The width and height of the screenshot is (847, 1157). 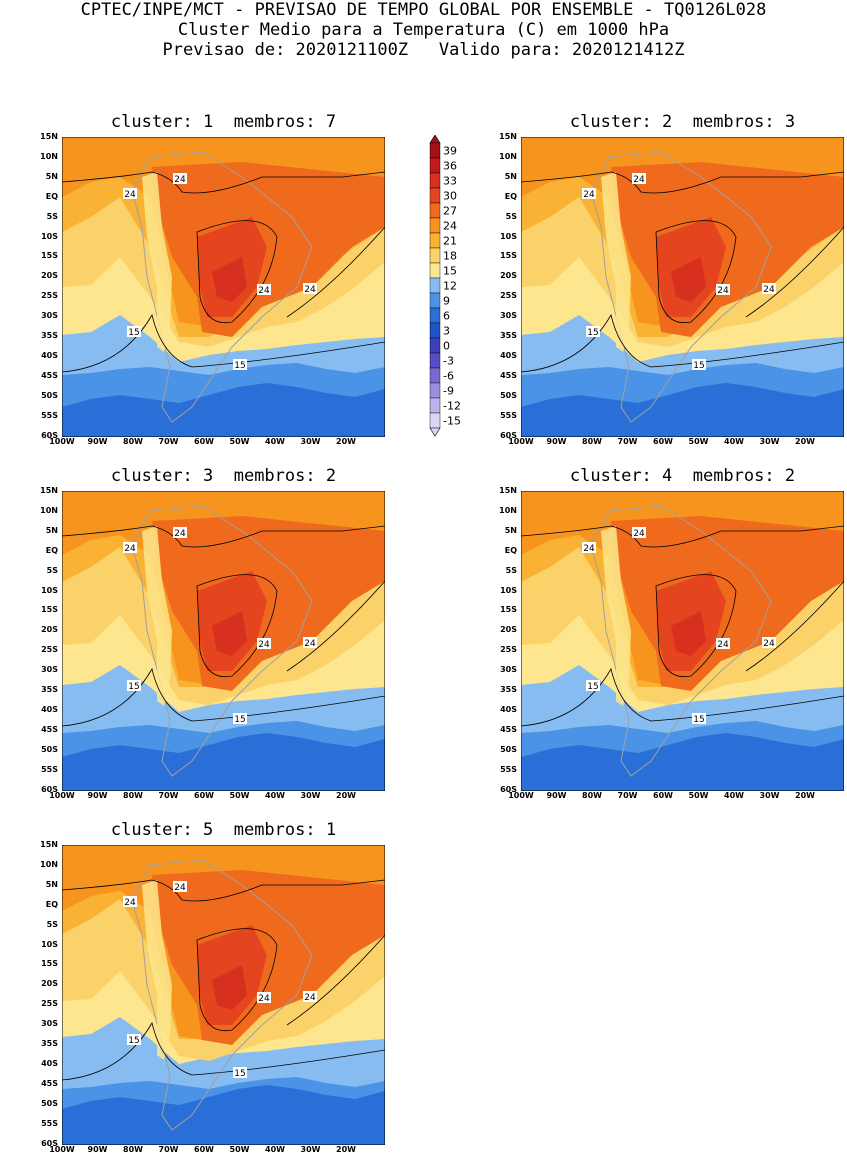 I want to click on colorbar-level-label: 15, so click(x=450, y=271).